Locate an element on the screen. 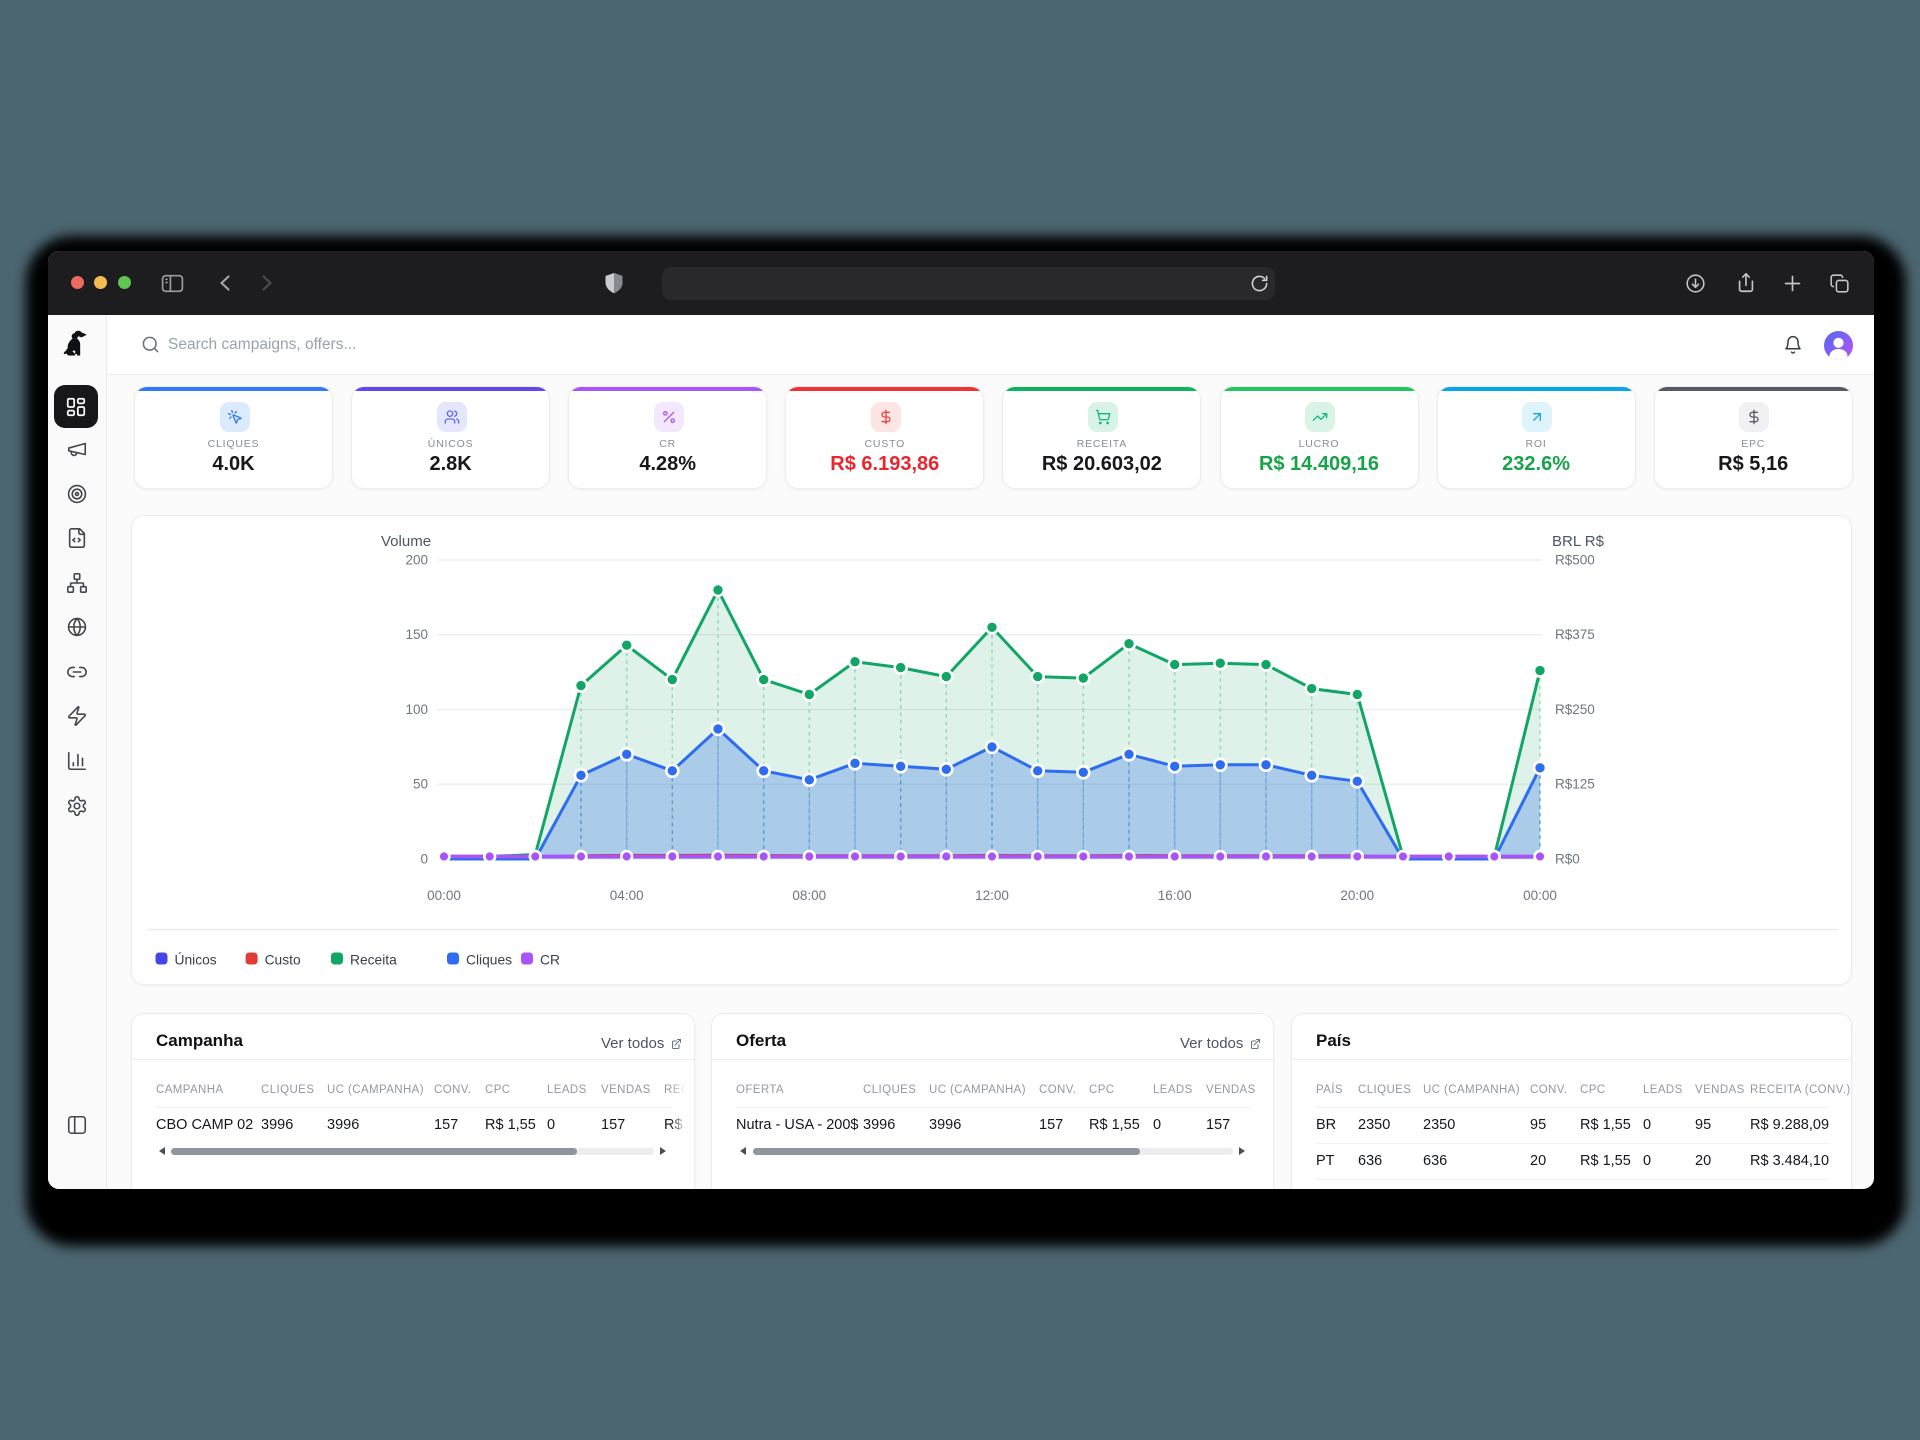  svg-text: BRL R$ is located at coordinates (1578, 541).